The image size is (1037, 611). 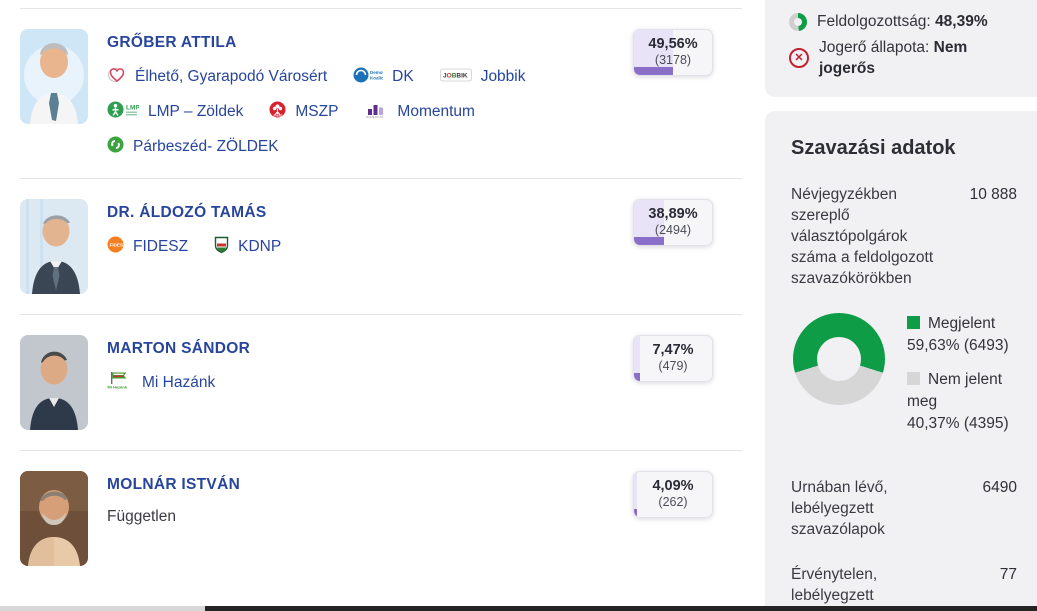 What do you see at coordinates (317, 111) in the screenshot?
I see `party-name: MSZP` at bounding box center [317, 111].